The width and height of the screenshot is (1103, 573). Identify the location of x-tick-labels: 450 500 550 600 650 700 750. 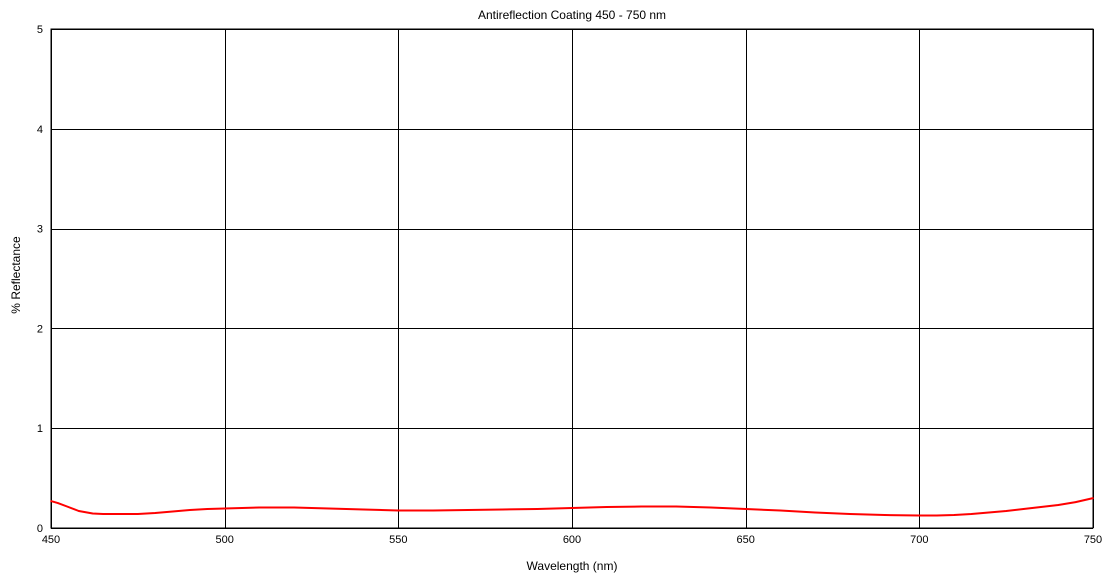
(572, 540).